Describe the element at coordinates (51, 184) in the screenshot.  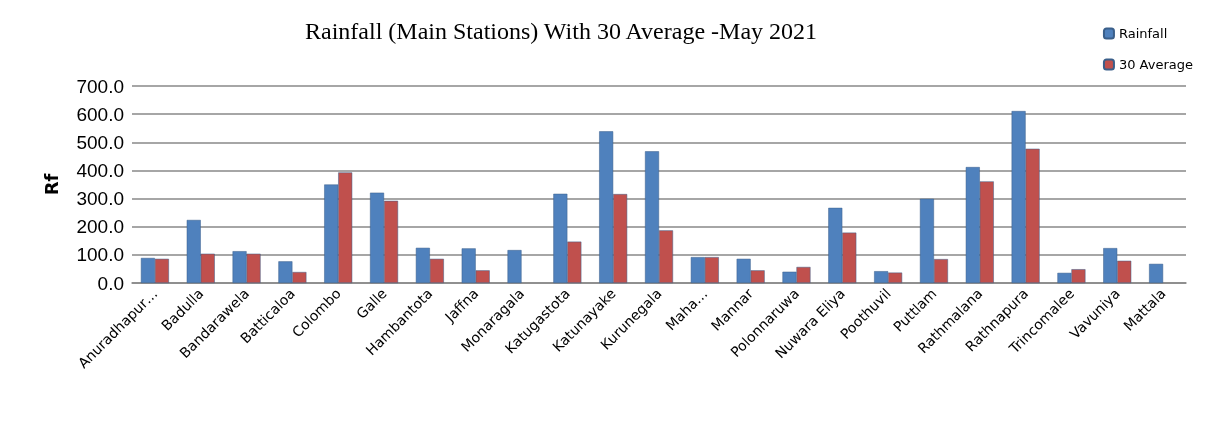
I see `y-axis-title: Rf` at that location.